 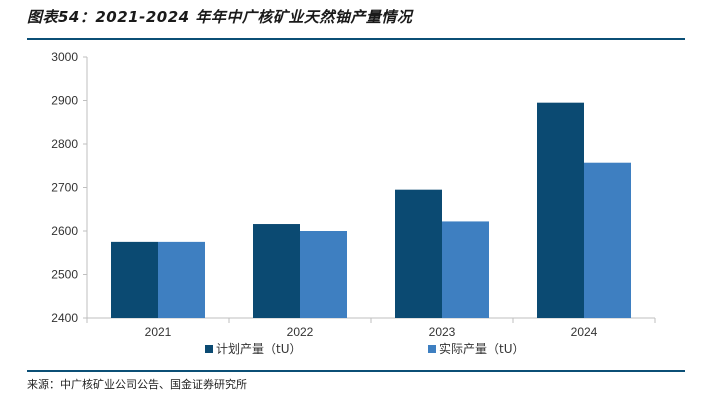 What do you see at coordinates (64, 231) in the screenshot?
I see `y-tick-label: 2600` at bounding box center [64, 231].